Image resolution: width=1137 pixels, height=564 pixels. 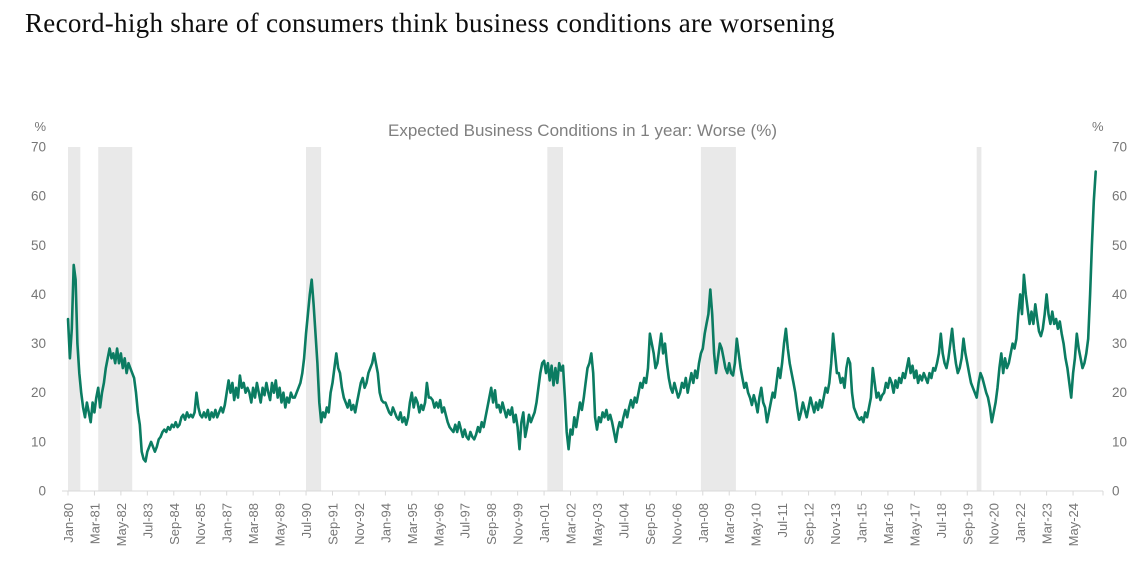 What do you see at coordinates (861, 523) in the screenshot?
I see `x-tick-label: Jan-15` at bounding box center [861, 523].